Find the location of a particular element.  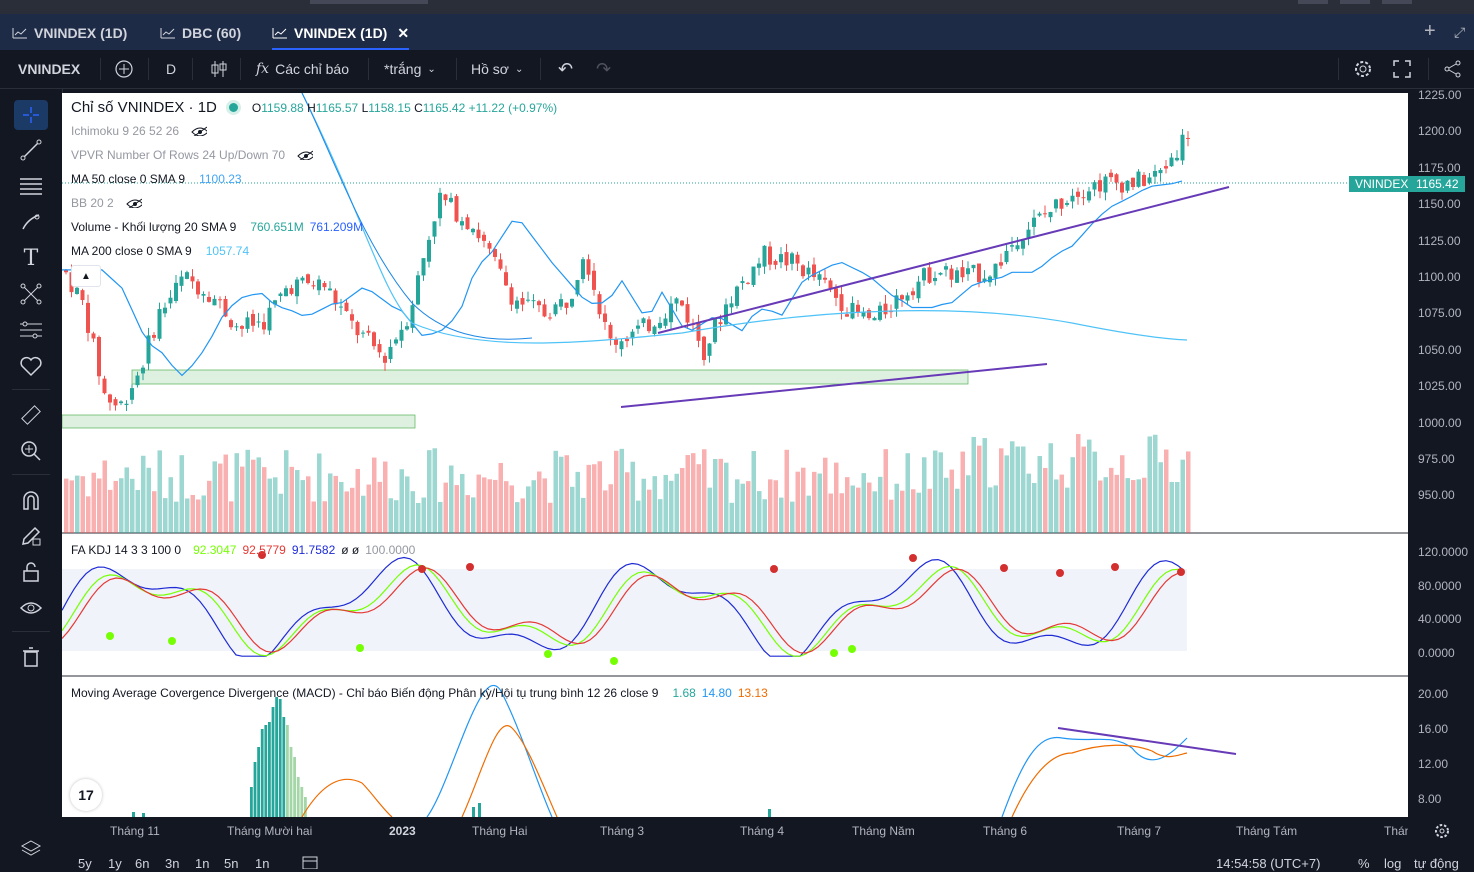

crosshair-icon is located at coordinates (31, 115).